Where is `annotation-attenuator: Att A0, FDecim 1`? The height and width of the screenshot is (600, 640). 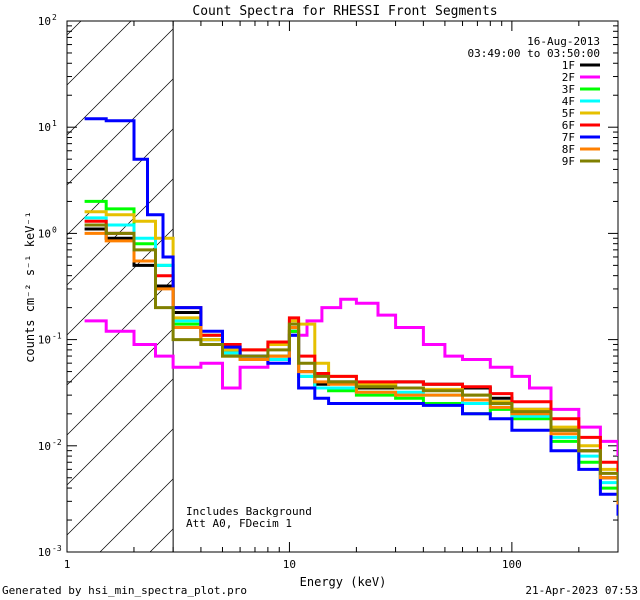 annotation-attenuator: Att A0, FDecim 1 is located at coordinates (239, 523).